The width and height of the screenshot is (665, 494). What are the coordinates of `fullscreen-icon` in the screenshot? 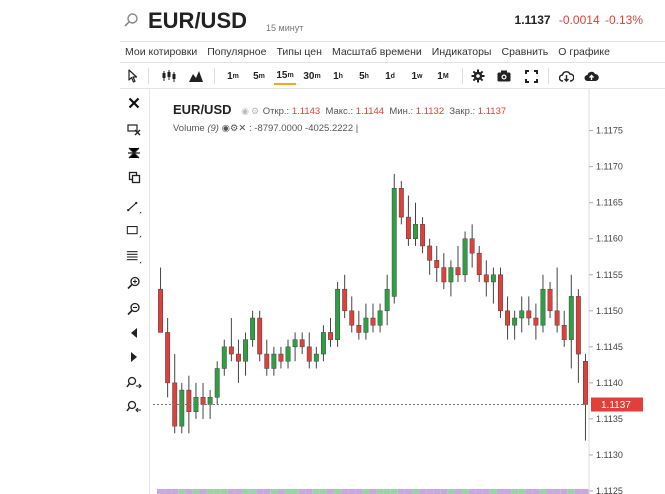 It's located at (531, 76).